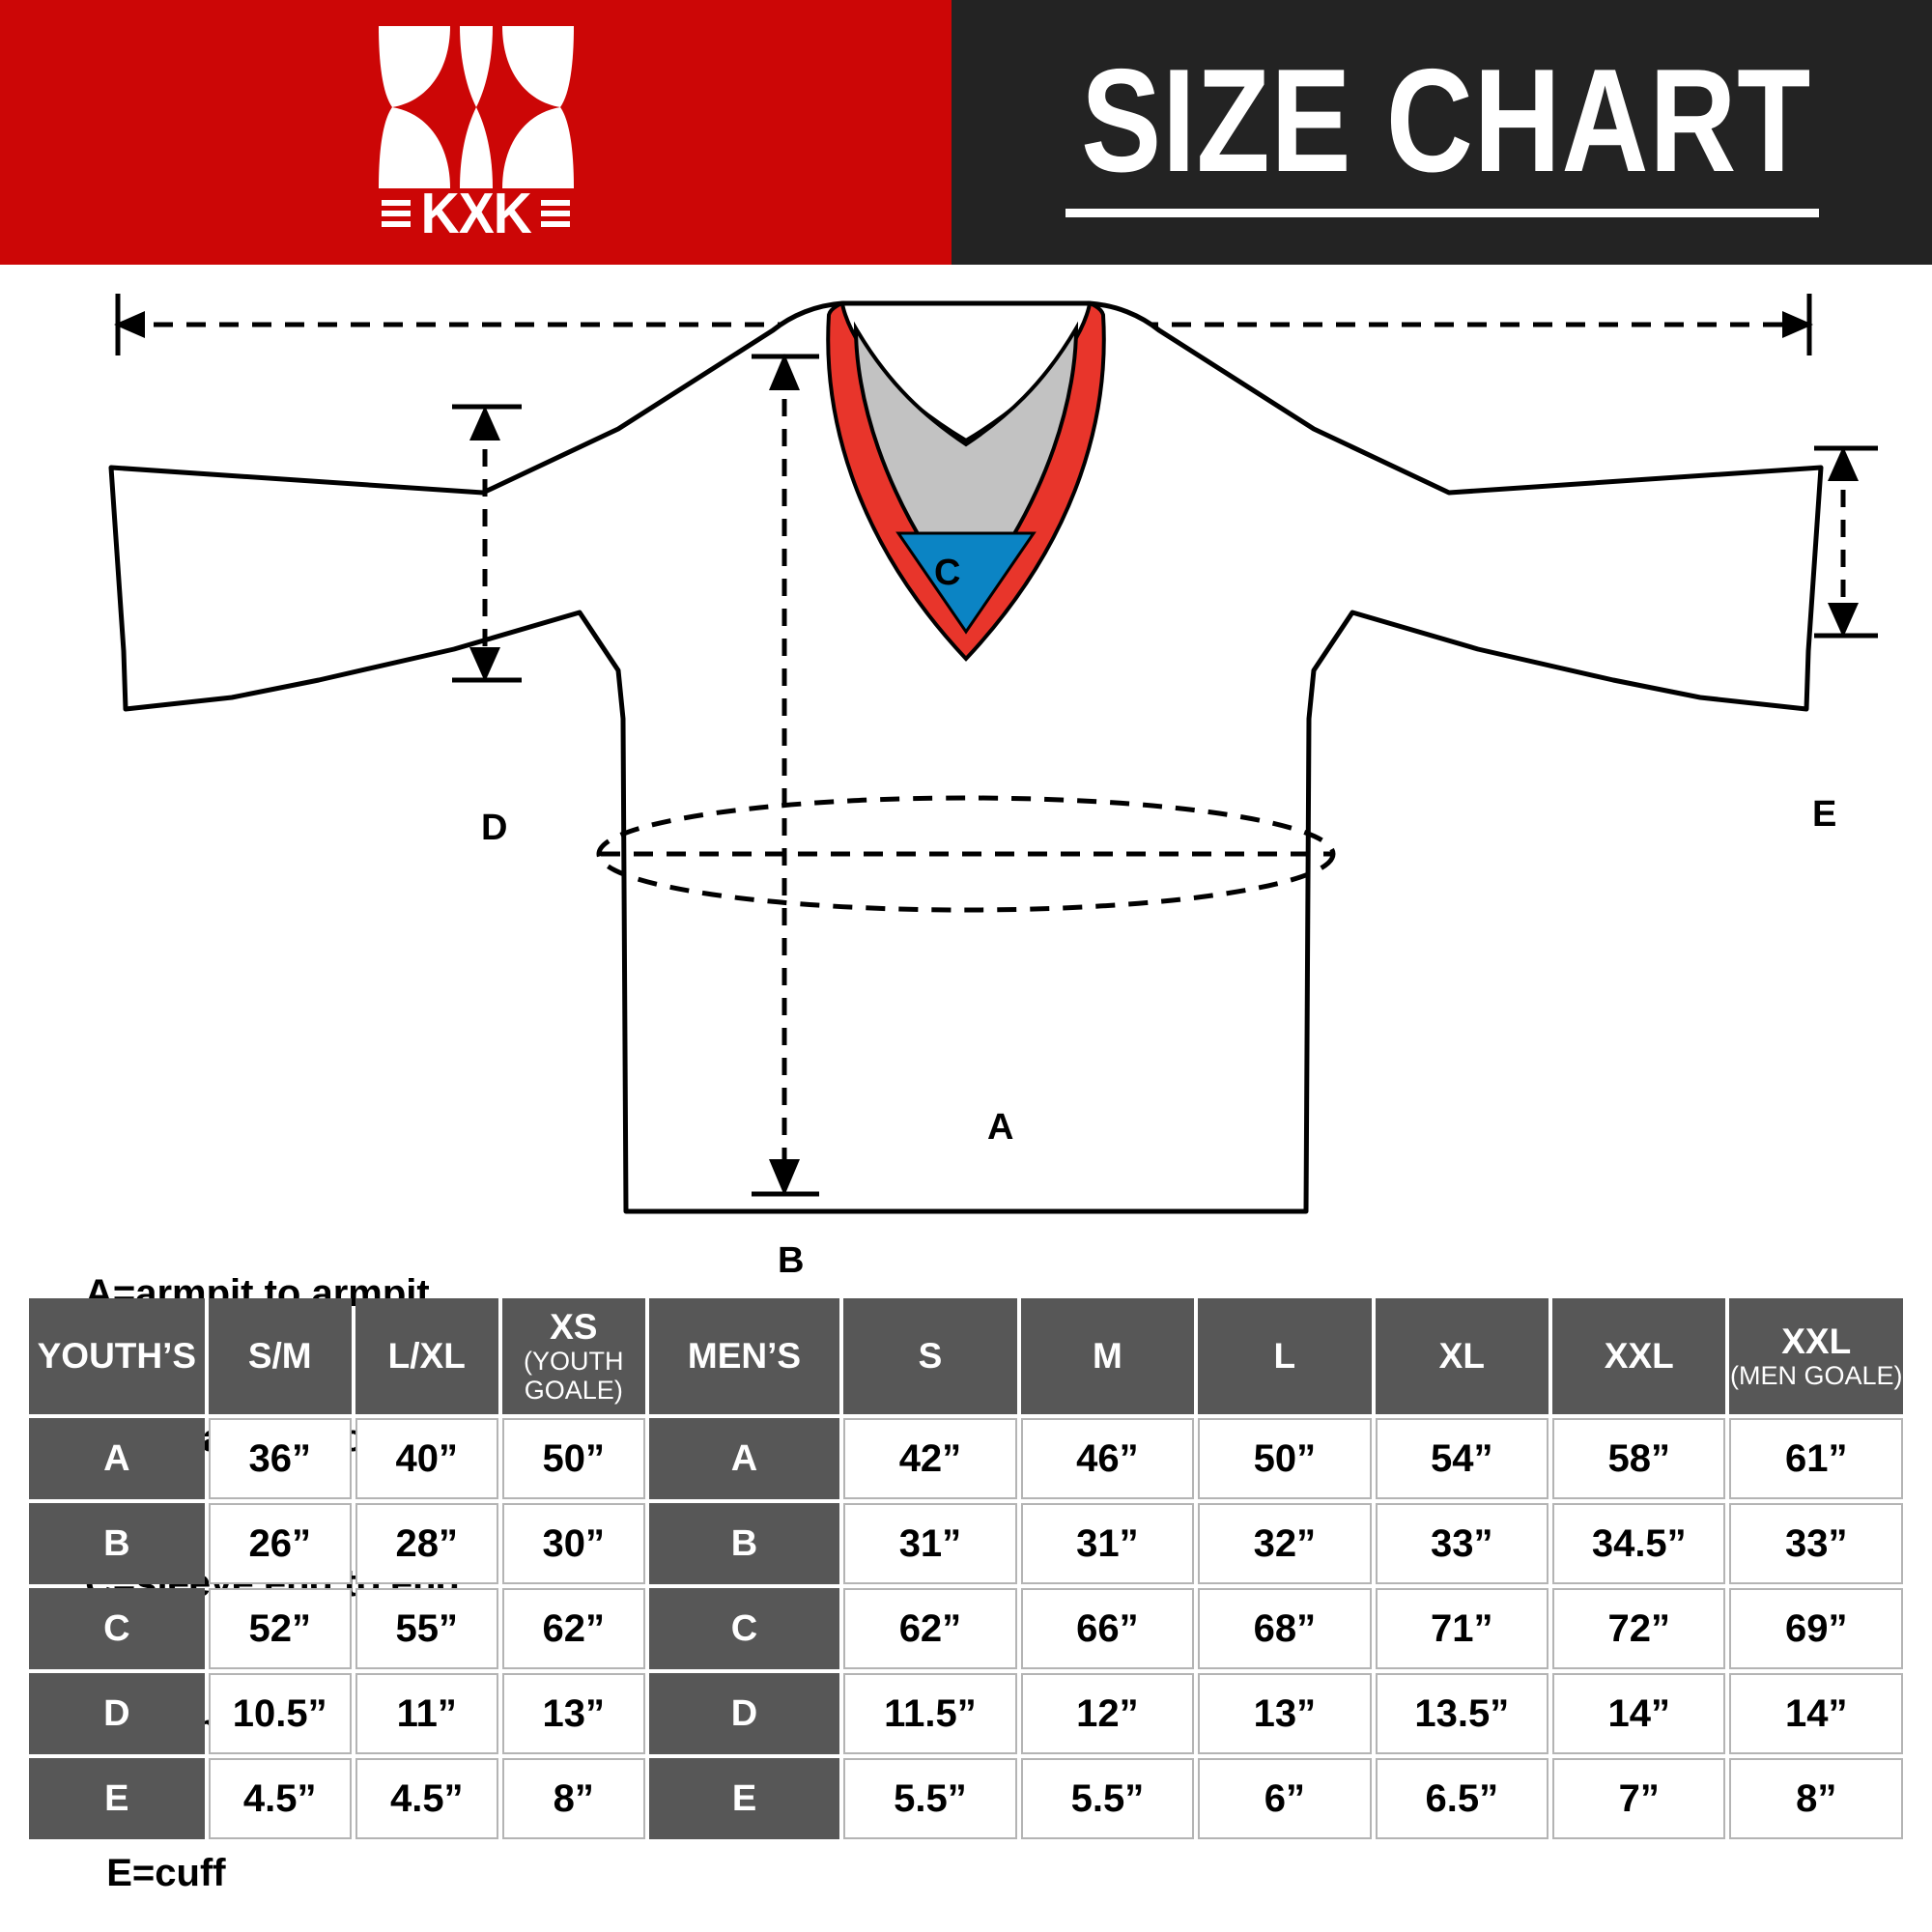 The image size is (1932, 1932). What do you see at coordinates (744, 1543) in the screenshot?
I see `row-header-men: B` at bounding box center [744, 1543].